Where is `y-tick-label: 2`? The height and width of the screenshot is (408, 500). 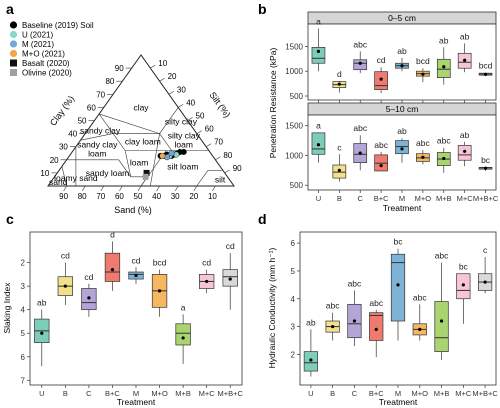 y-tick-label: 2 is located at coordinates (23, 263).